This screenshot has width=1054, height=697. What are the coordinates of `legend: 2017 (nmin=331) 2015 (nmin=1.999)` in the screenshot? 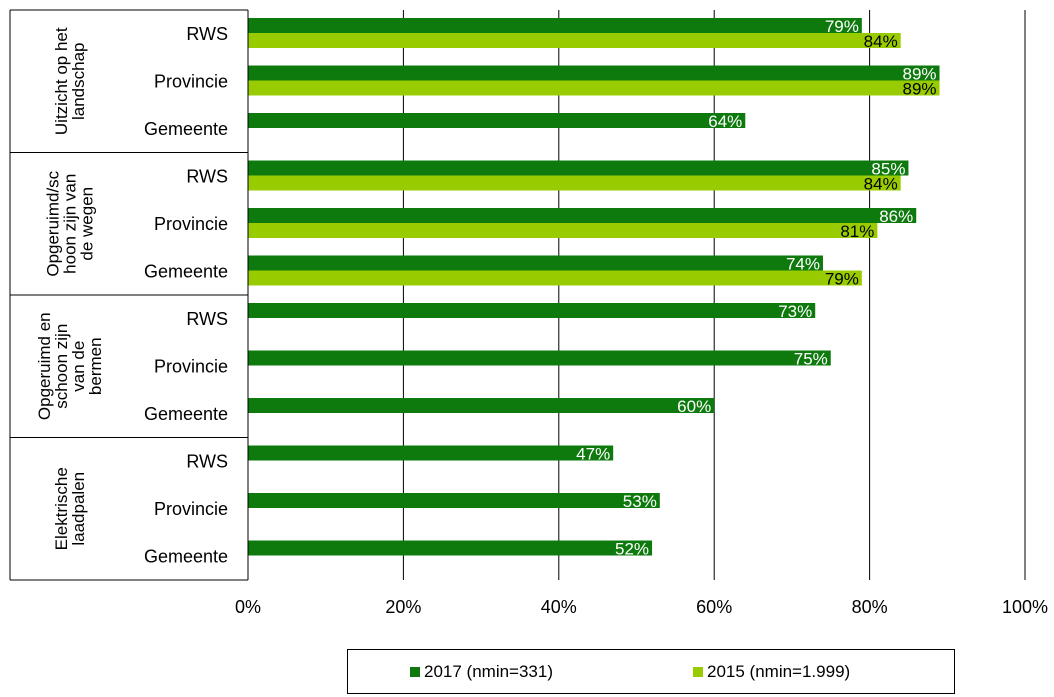 It's located at (651, 671).